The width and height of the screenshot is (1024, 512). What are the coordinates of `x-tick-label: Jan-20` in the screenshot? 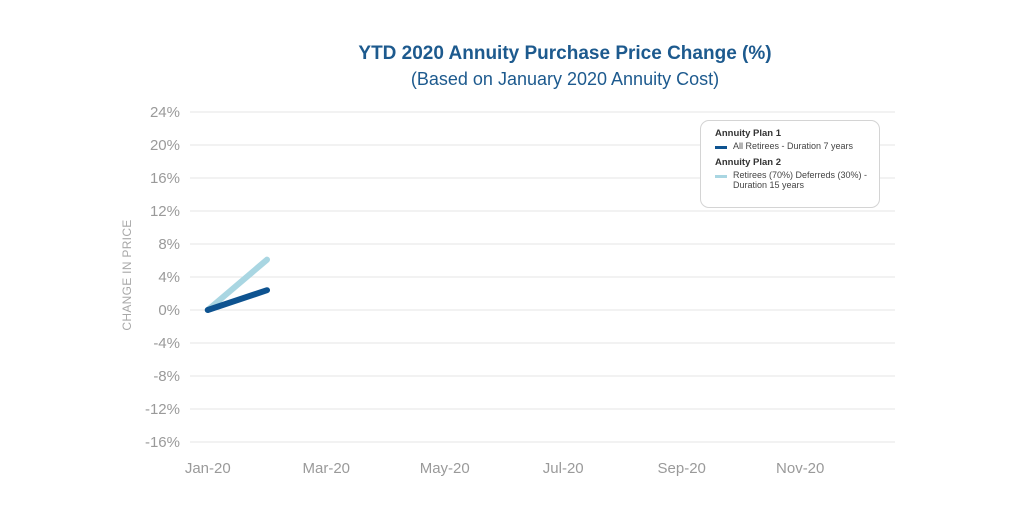 It's located at (208, 468).